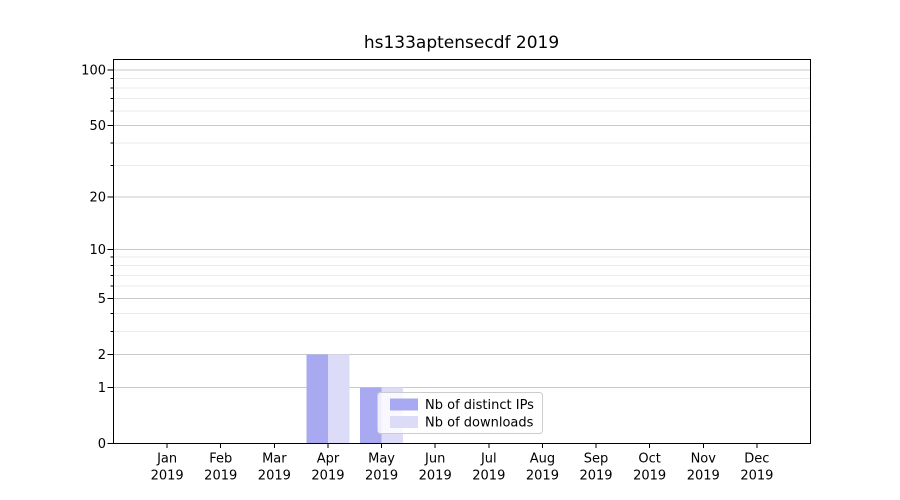 This screenshot has width=900, height=500. What do you see at coordinates (317, 399) in the screenshot?
I see `bar-ips-apr` at bounding box center [317, 399].